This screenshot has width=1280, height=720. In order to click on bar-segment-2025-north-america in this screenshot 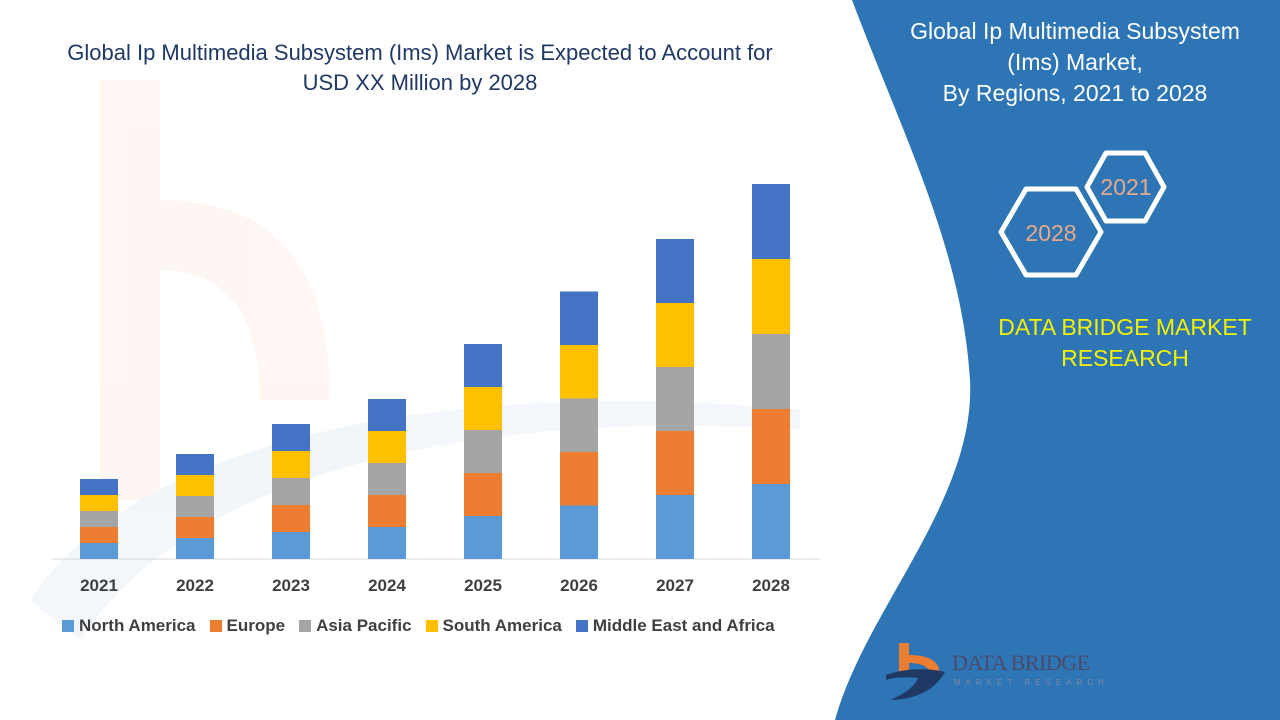, I will do `click(483, 537)`.